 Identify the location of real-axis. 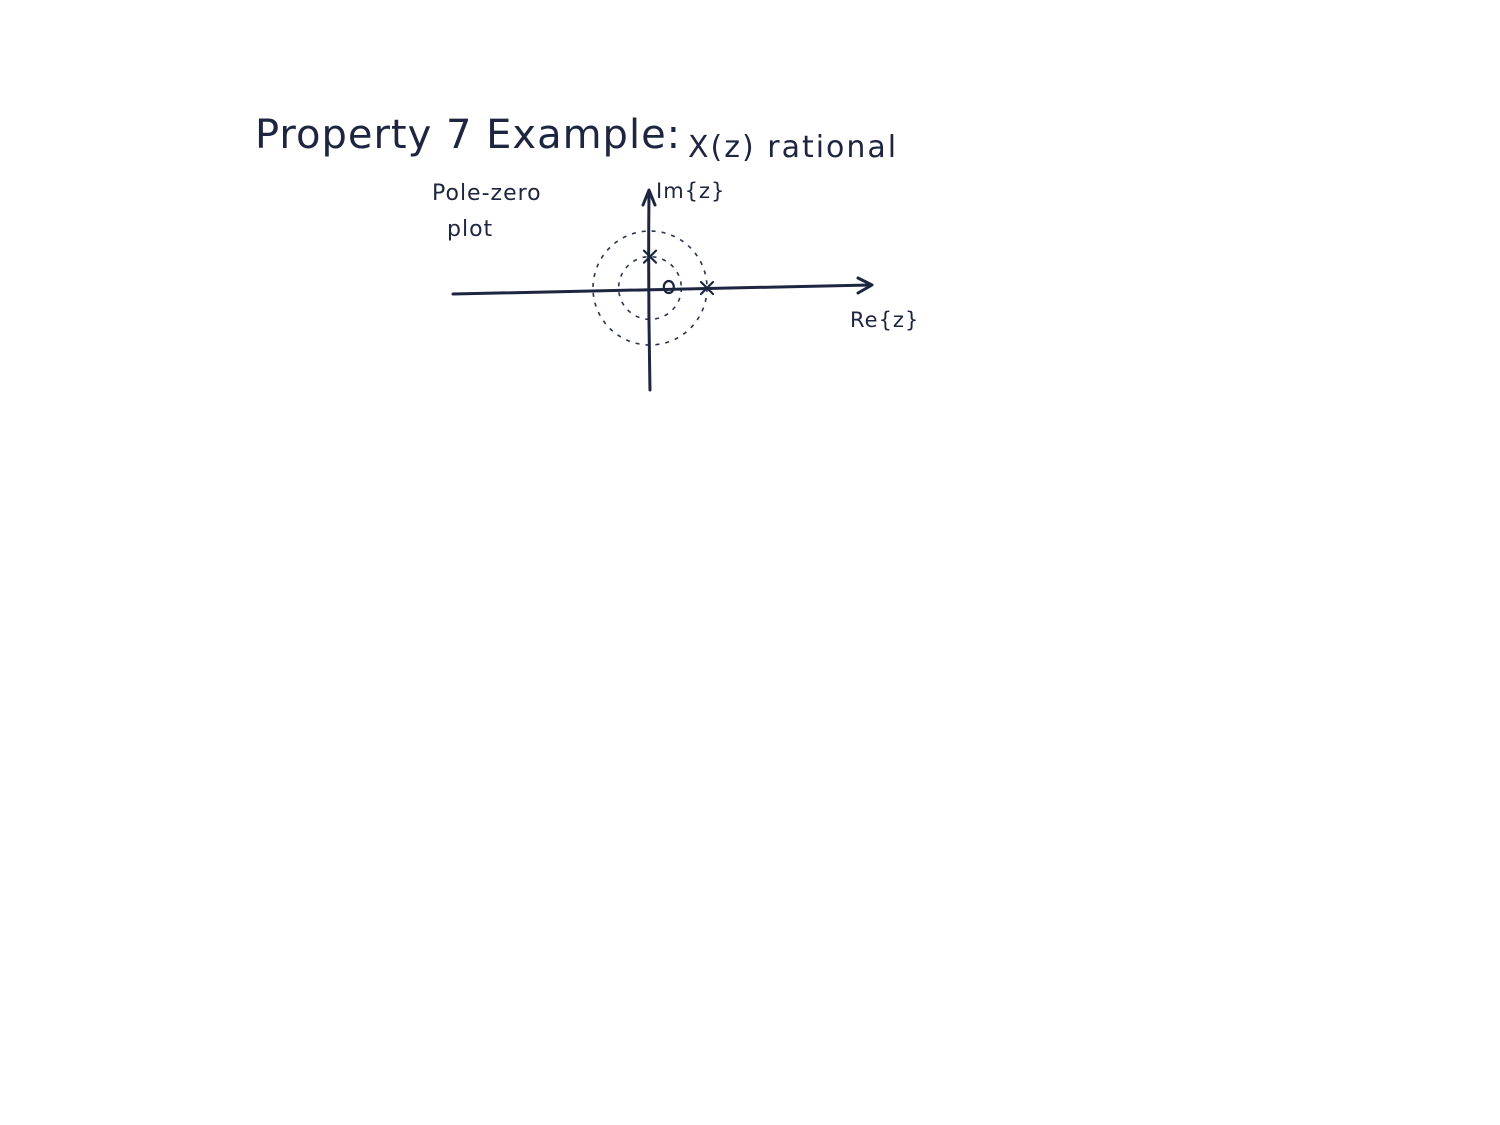
(661, 289).